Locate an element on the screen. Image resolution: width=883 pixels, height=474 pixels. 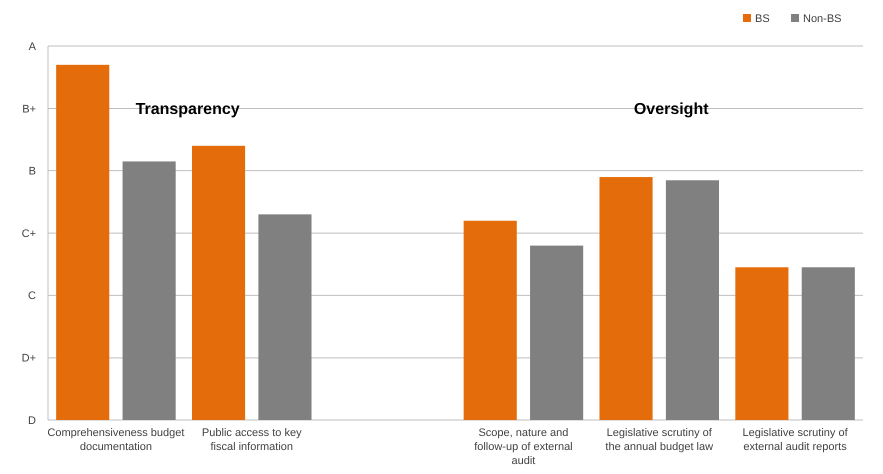
ref-line-label: B is located at coordinates (32, 172).